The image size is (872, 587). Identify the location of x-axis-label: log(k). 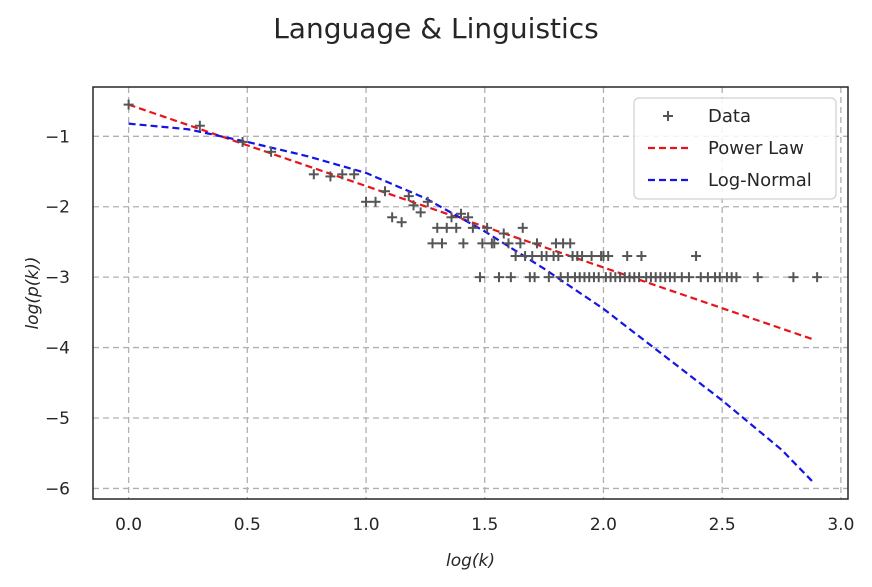
(470, 561).